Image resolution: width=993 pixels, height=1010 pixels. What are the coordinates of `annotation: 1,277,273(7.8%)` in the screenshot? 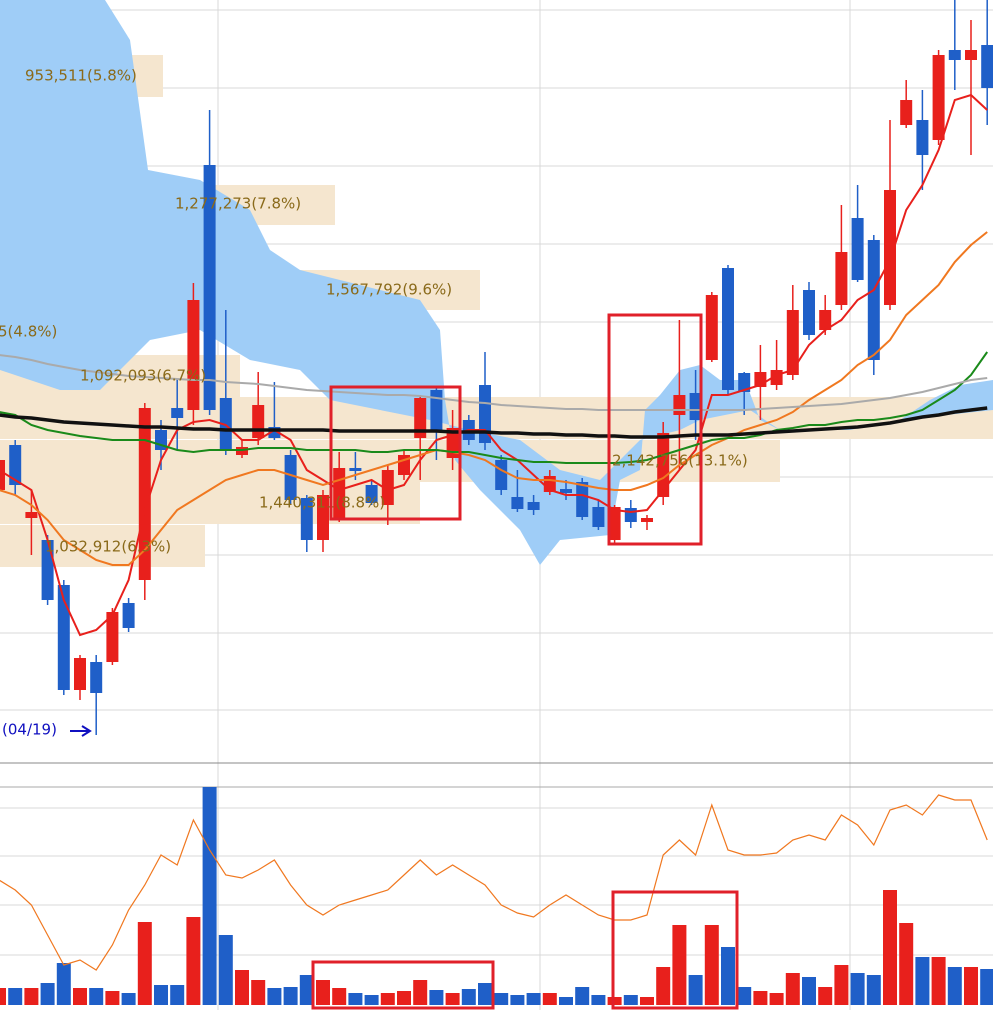 It's located at (238, 204).